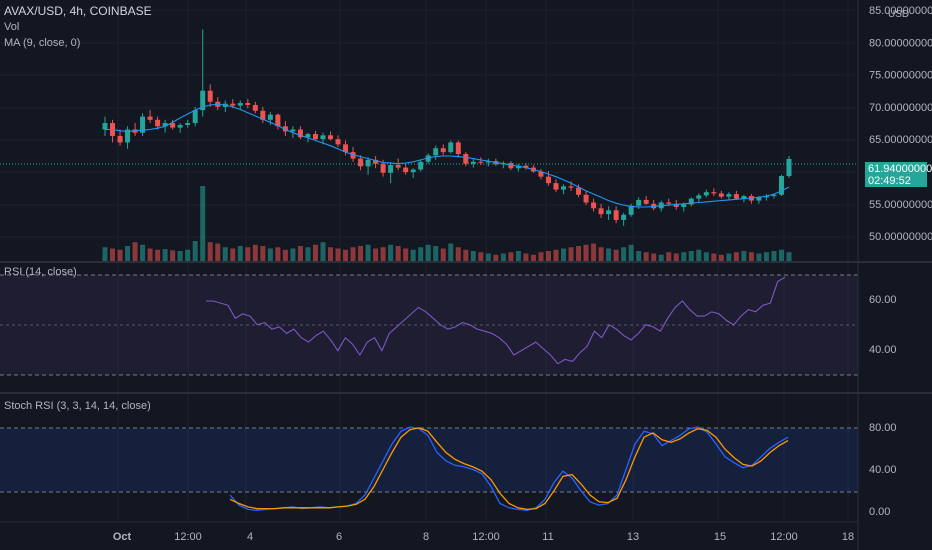 This screenshot has height=550, width=932. Describe the element at coordinates (78, 11) in the screenshot. I see `symbol-title: AVAX/USD, 4h, COINBASE` at that location.